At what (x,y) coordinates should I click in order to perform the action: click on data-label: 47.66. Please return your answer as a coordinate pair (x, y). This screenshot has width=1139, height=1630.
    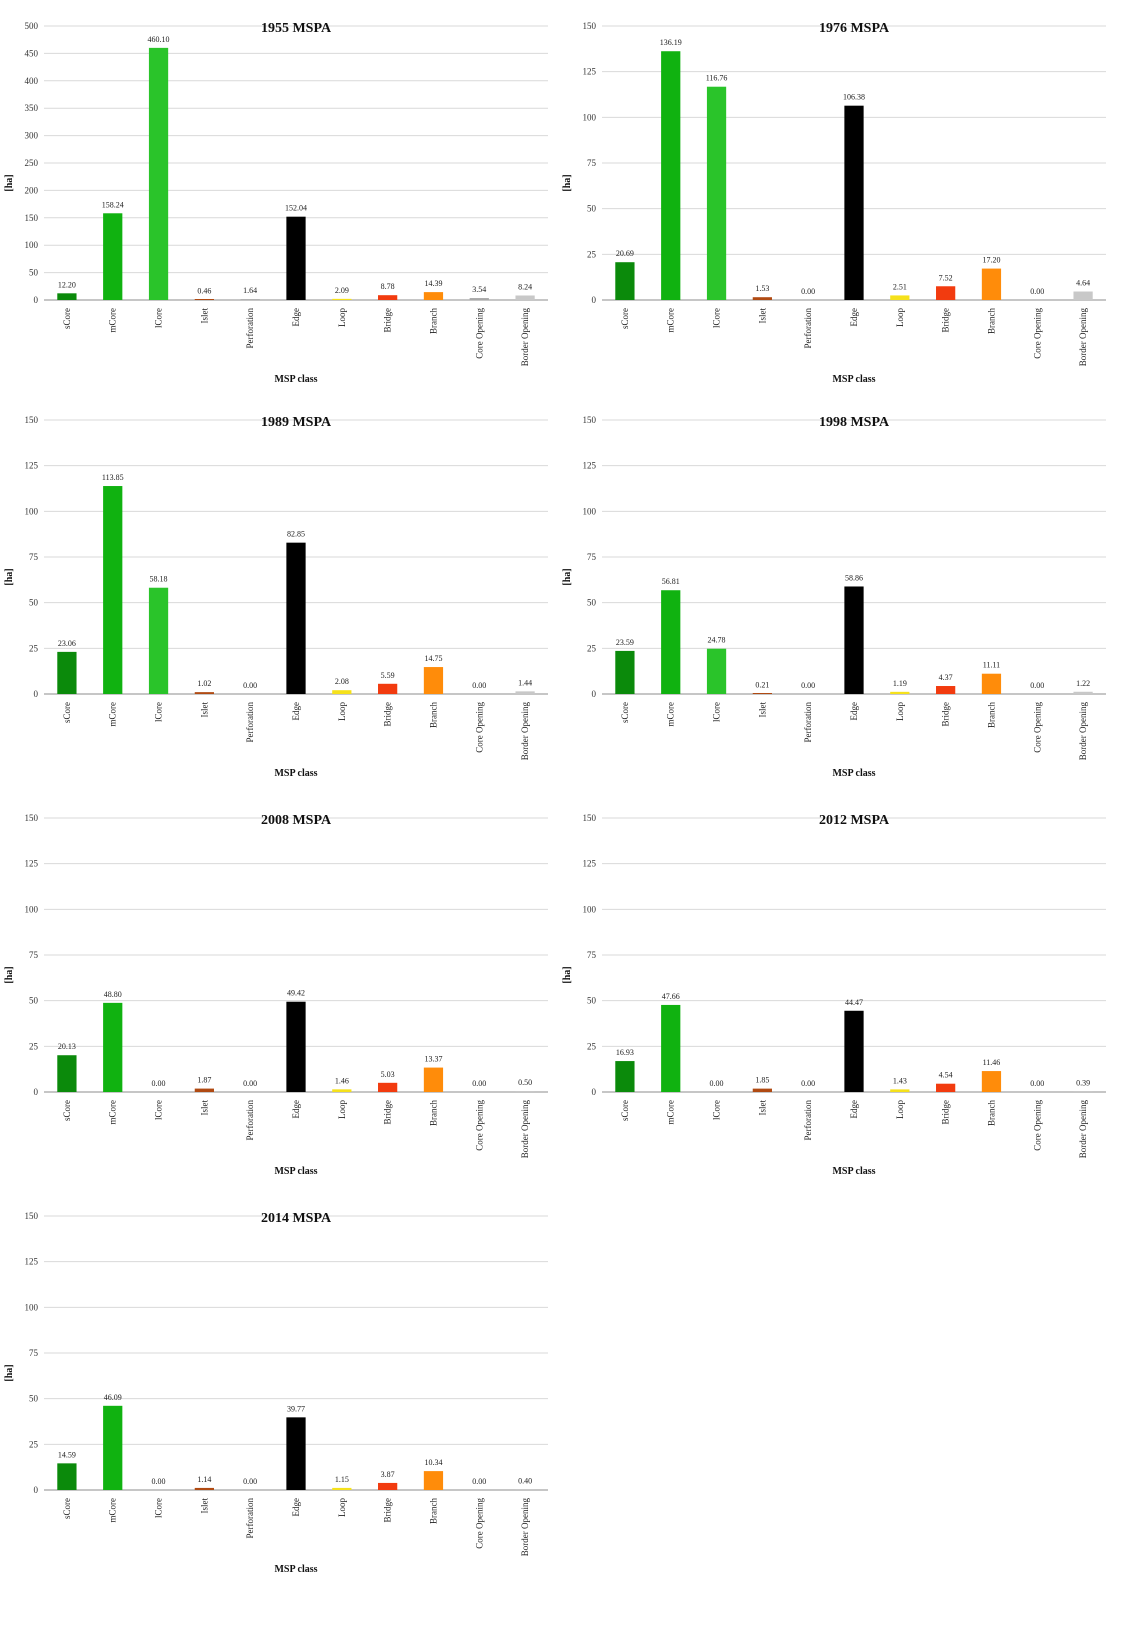
    Looking at the image, I should click on (671, 996).